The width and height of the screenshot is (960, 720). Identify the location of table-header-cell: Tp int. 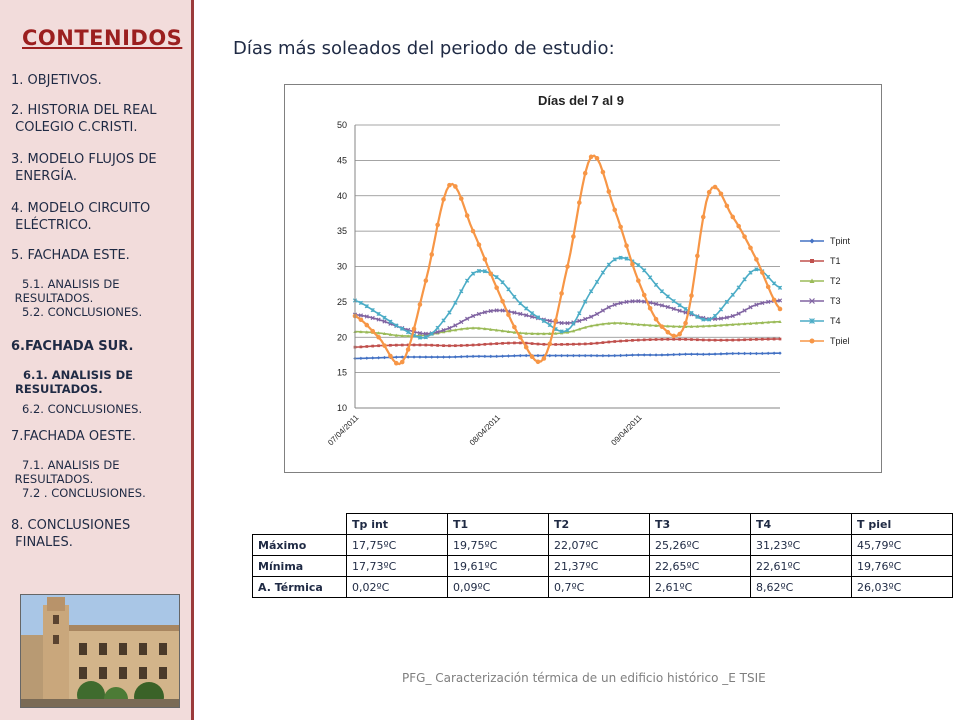
(397, 524).